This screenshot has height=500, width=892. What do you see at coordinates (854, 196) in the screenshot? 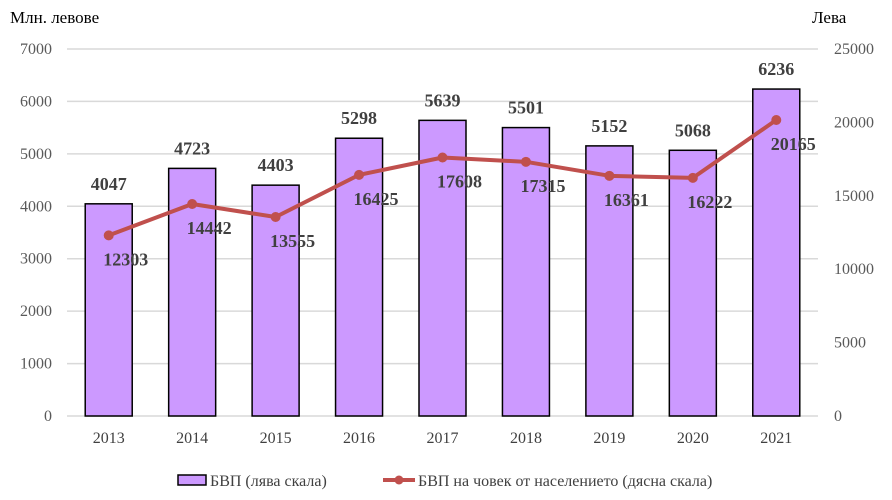
I see `right-tick-label: 15000` at bounding box center [854, 196].